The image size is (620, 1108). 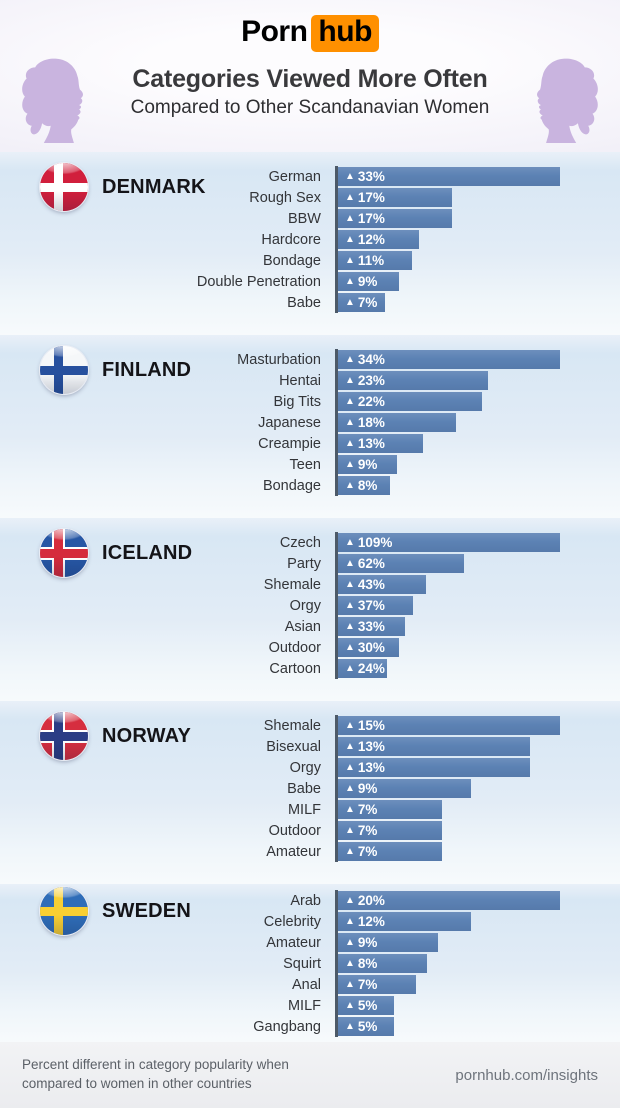 I want to click on category-label: MILF, so click(x=304, y=809).